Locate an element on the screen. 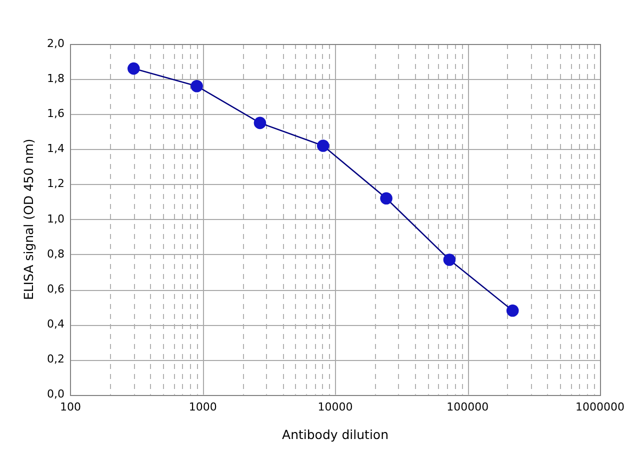  x-tick-label: 1000000 is located at coordinates (600, 407).